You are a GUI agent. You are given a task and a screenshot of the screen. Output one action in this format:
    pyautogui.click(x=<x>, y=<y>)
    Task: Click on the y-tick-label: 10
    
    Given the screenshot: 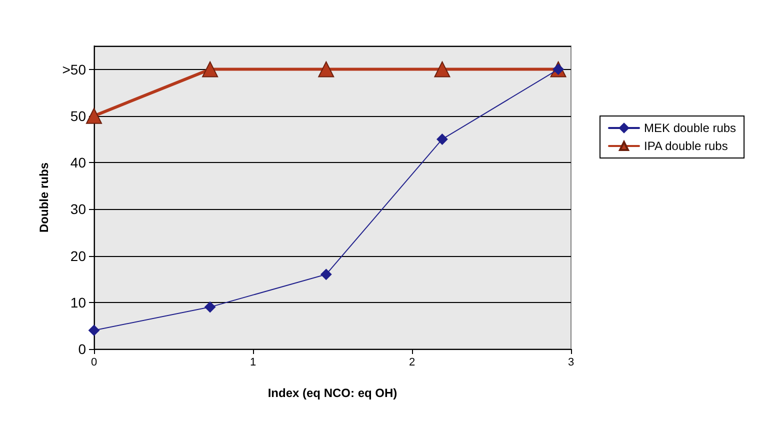 What is the action you would take?
    pyautogui.click(x=78, y=302)
    